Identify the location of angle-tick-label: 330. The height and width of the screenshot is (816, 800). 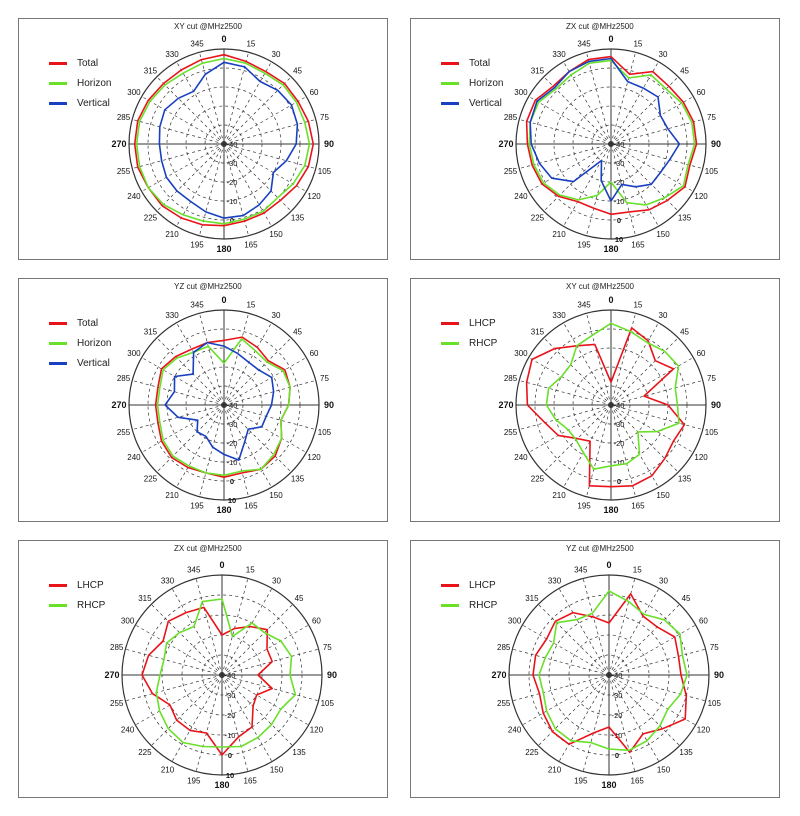
(172, 54).